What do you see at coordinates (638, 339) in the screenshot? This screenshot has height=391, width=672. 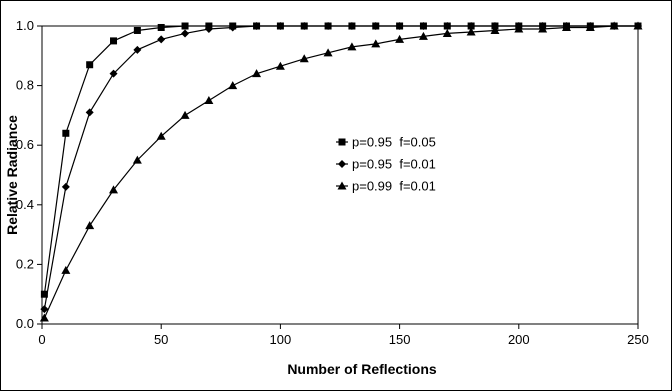 I see `x-tick-label: 250` at bounding box center [638, 339].